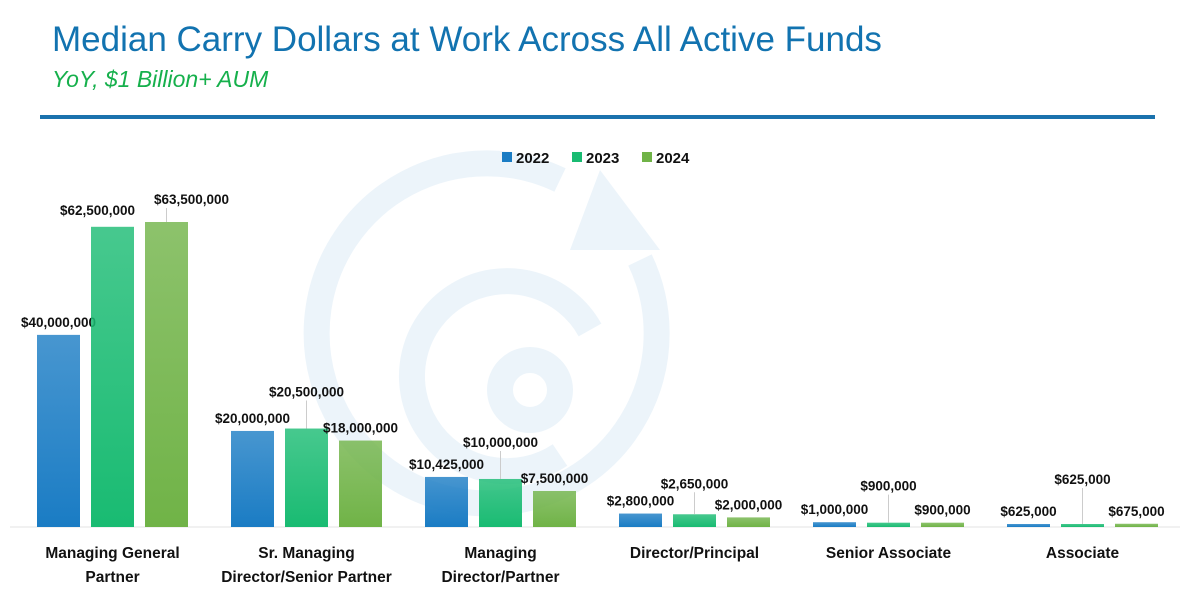 Image resolution: width=1200 pixels, height=598 pixels. Describe the element at coordinates (160, 79) in the screenshot. I see `page-subtitle: YoY, $1 Billion+ AUM` at that location.